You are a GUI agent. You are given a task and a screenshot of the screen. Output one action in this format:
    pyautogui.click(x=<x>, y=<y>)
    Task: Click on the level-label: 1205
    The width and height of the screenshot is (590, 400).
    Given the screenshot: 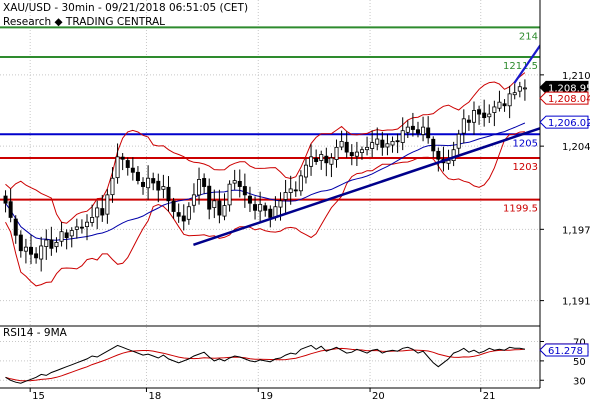 What is the action you would take?
    pyautogui.click(x=525, y=143)
    